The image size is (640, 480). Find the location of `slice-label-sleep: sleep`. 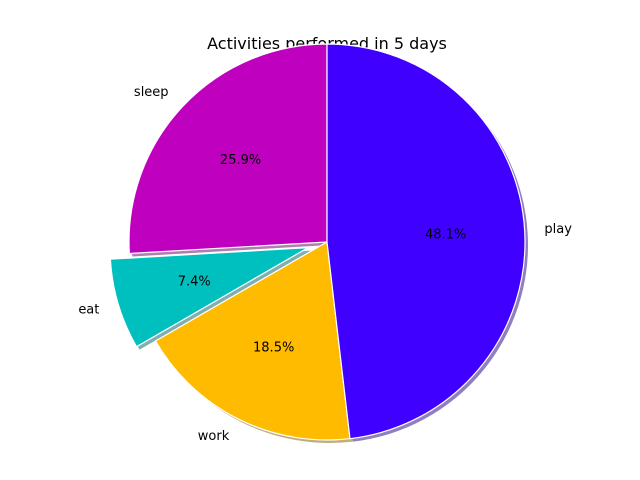

slice-label-sleep: sleep is located at coordinates (151, 92).